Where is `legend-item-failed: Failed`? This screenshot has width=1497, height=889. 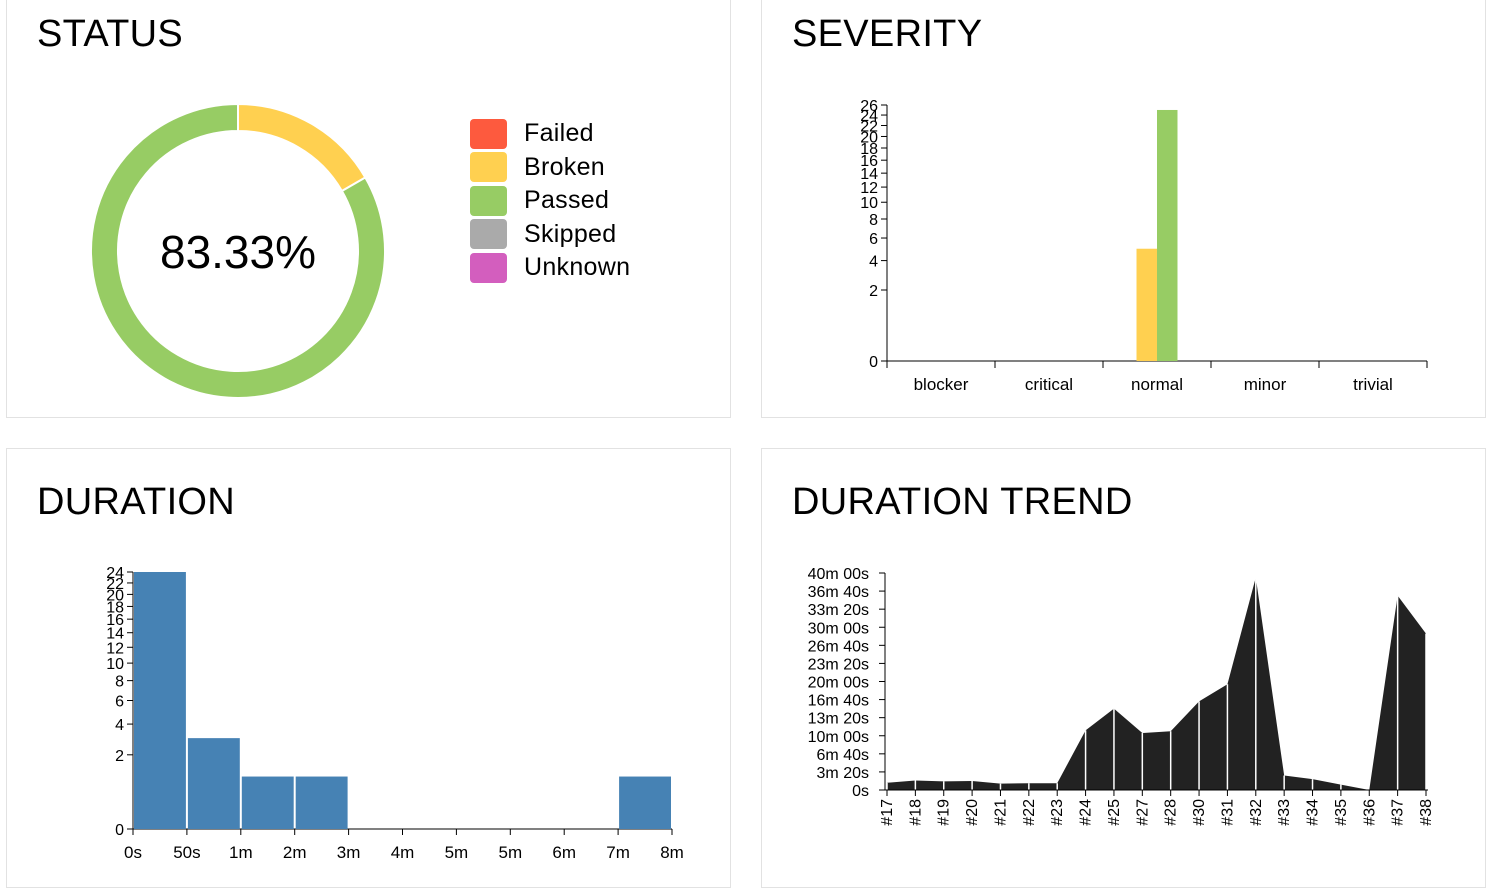
legend-item-failed: Failed is located at coordinates (550, 134).